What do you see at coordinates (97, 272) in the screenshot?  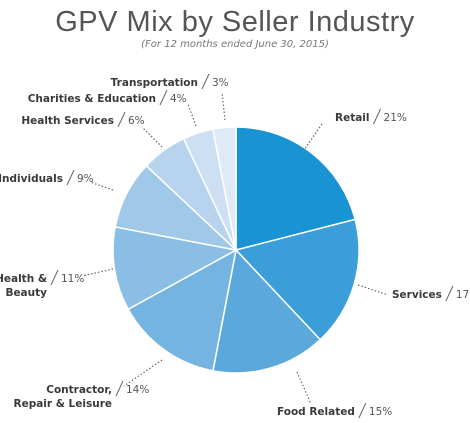 I see `leader-line-health-and-beauty` at bounding box center [97, 272].